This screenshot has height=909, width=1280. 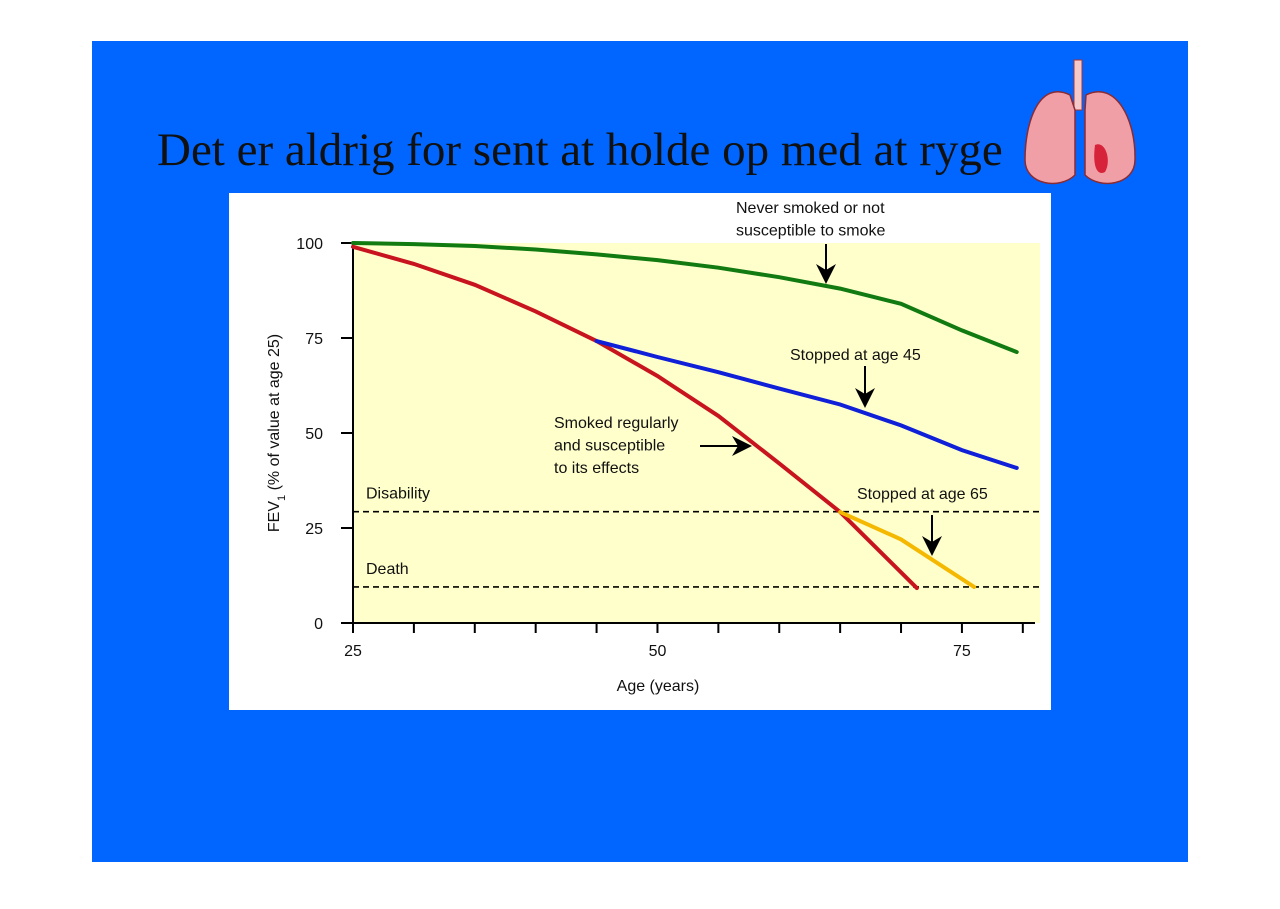 I want to click on annotation: Stopped at age 45, so click(x=855, y=355).